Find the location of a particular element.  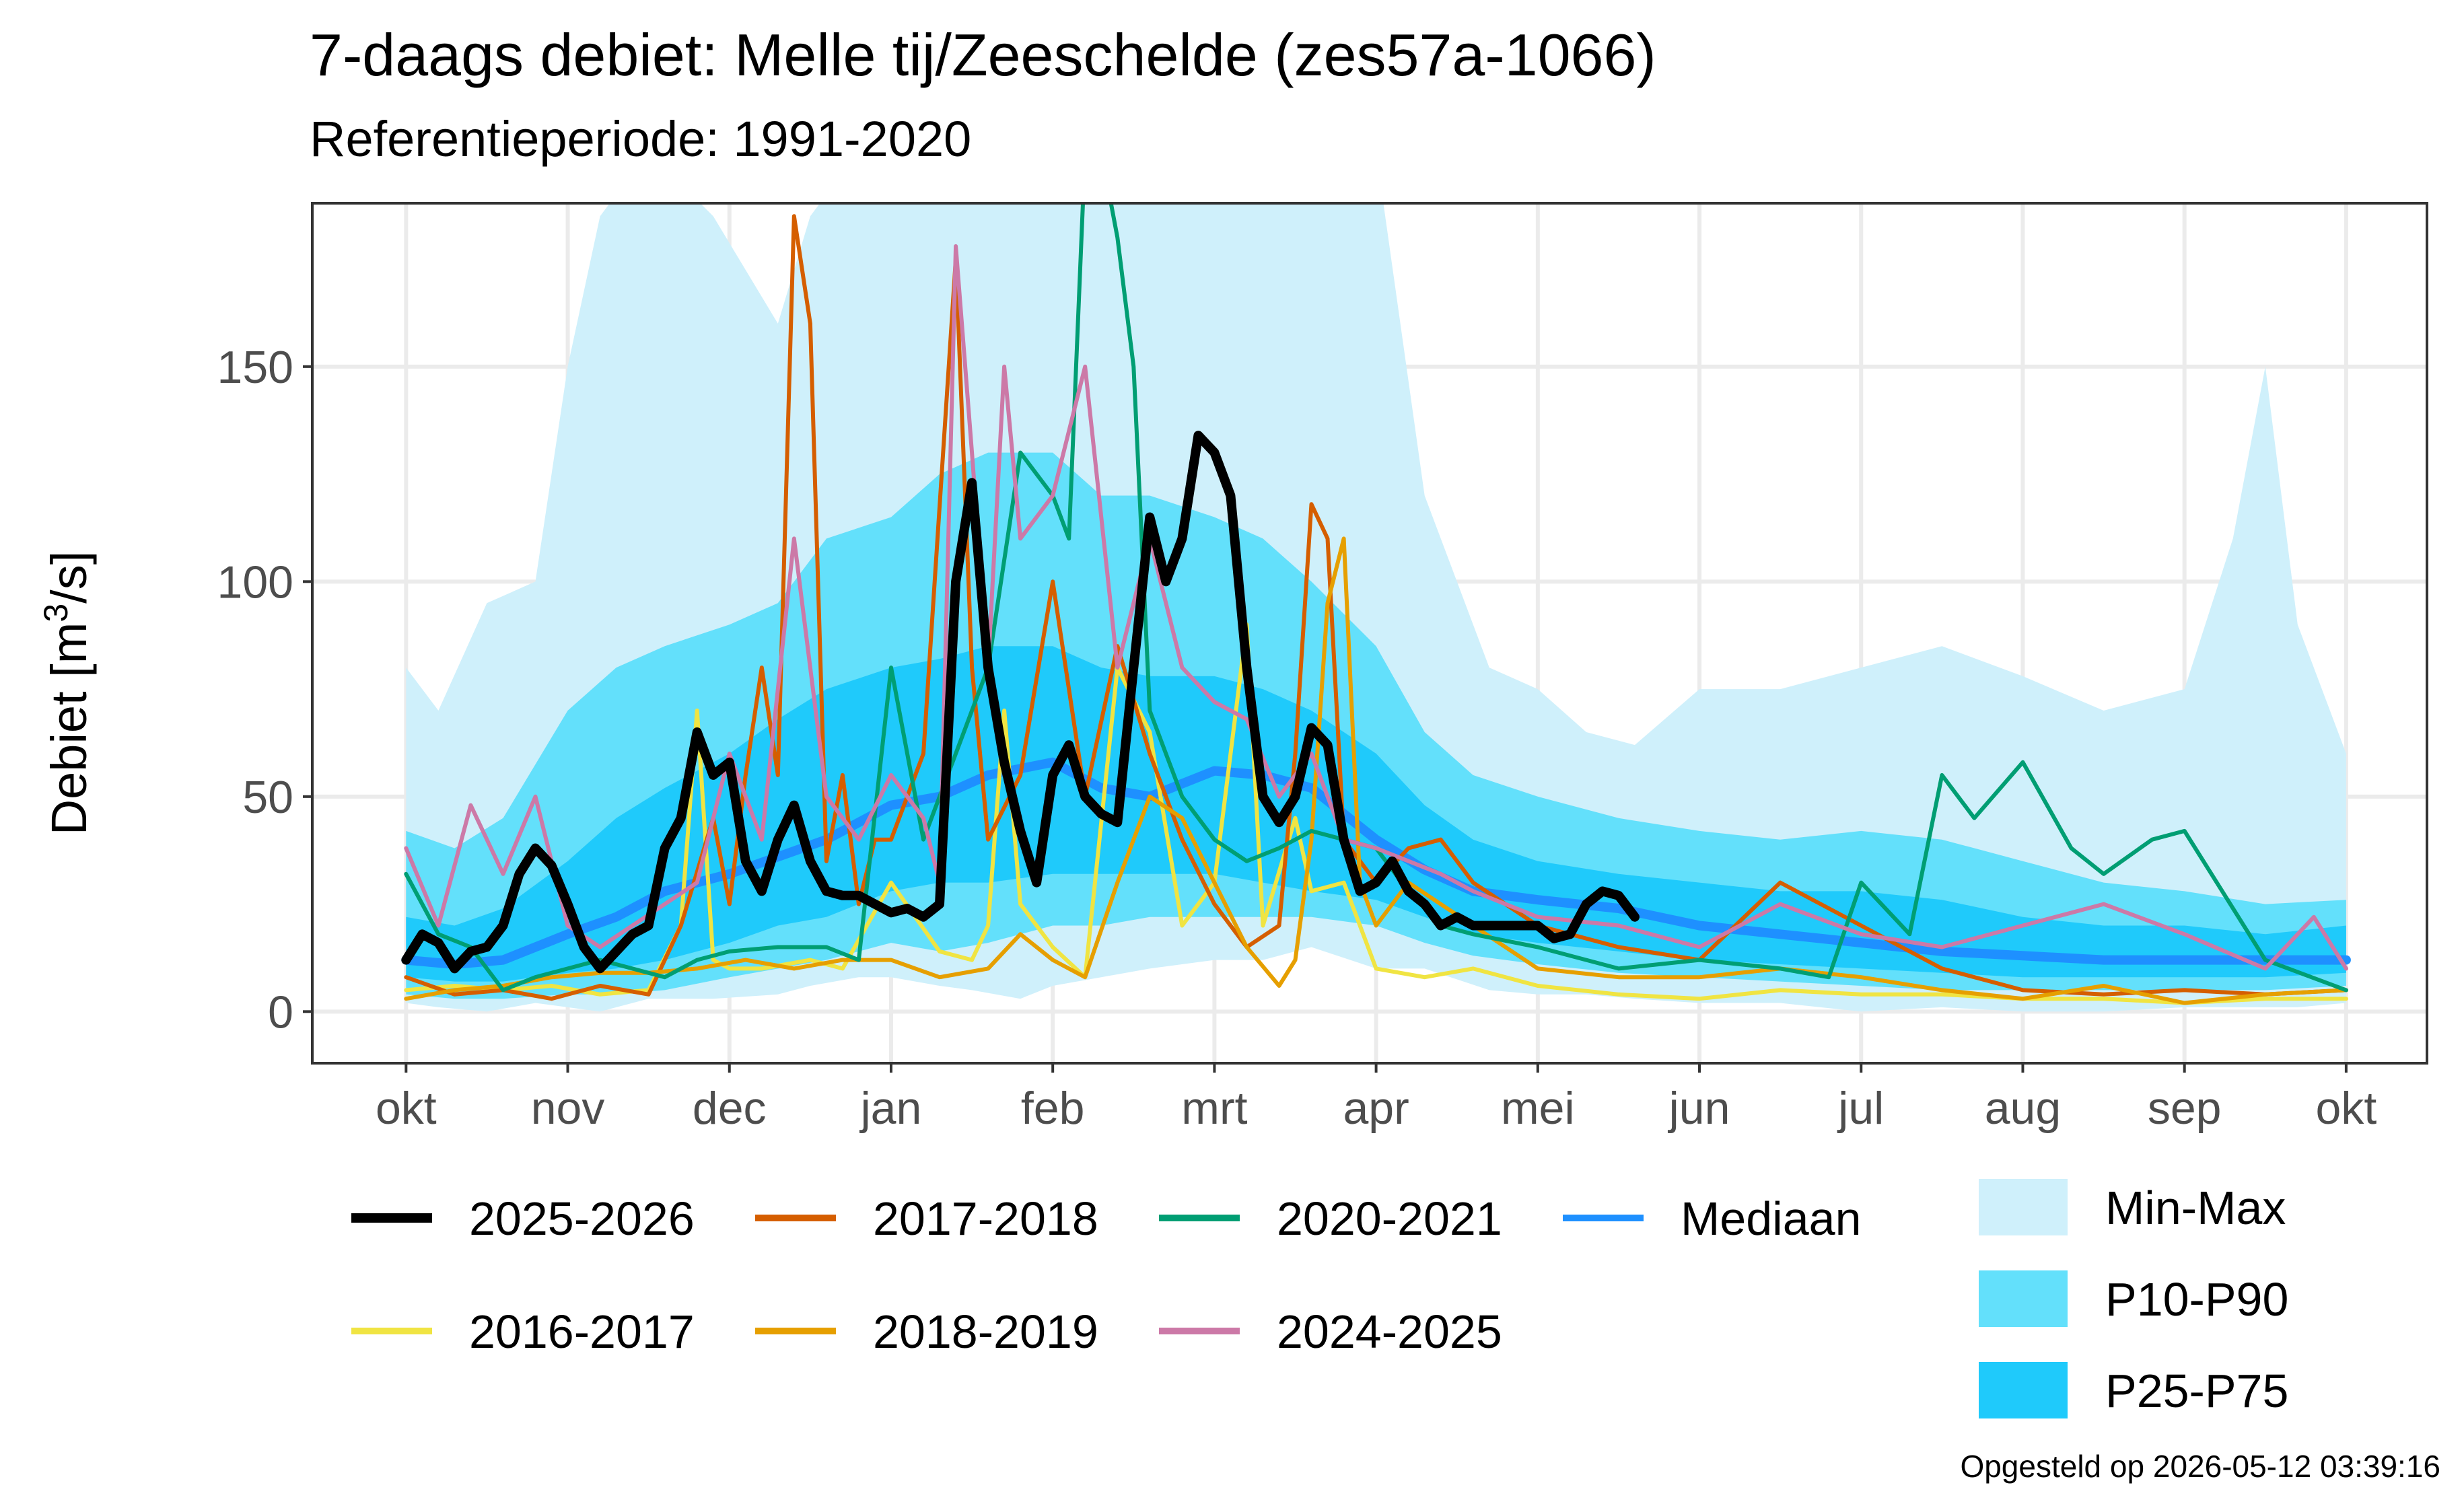

legend-label: 2018-2019 is located at coordinates (985, 1331).